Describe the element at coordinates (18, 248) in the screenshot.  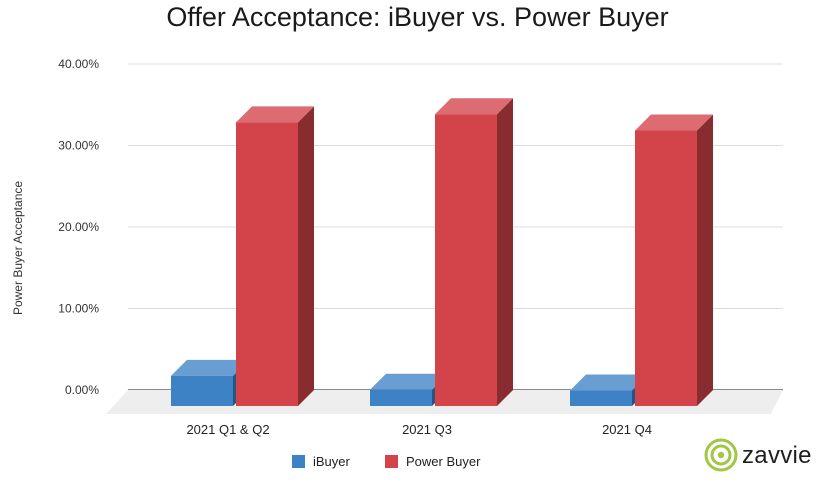
I see `y-axis-label: Power Buyer Acceptance` at that location.